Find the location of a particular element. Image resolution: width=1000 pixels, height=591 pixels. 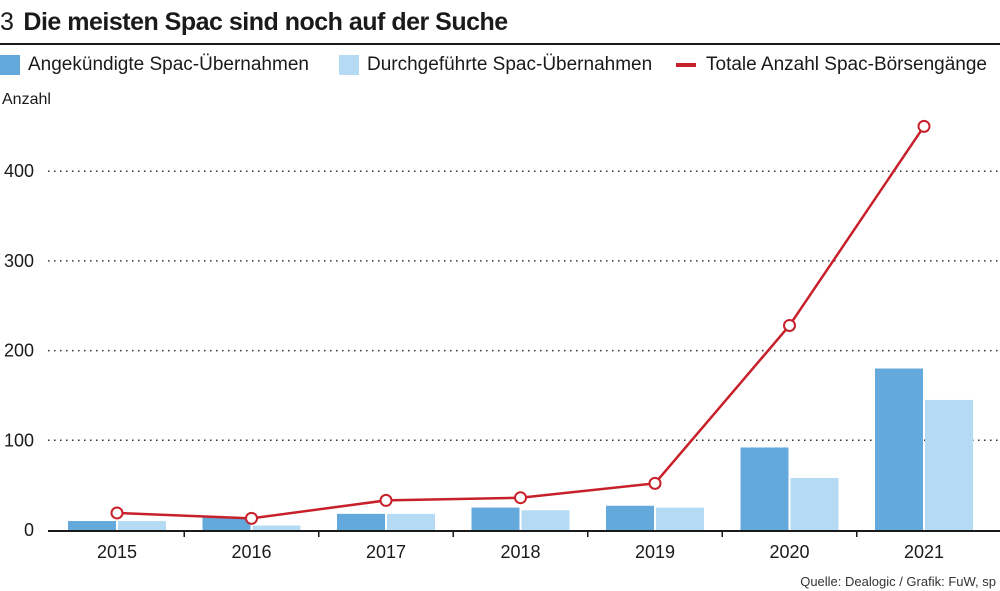

bar-completed-2017 is located at coordinates (411, 521).